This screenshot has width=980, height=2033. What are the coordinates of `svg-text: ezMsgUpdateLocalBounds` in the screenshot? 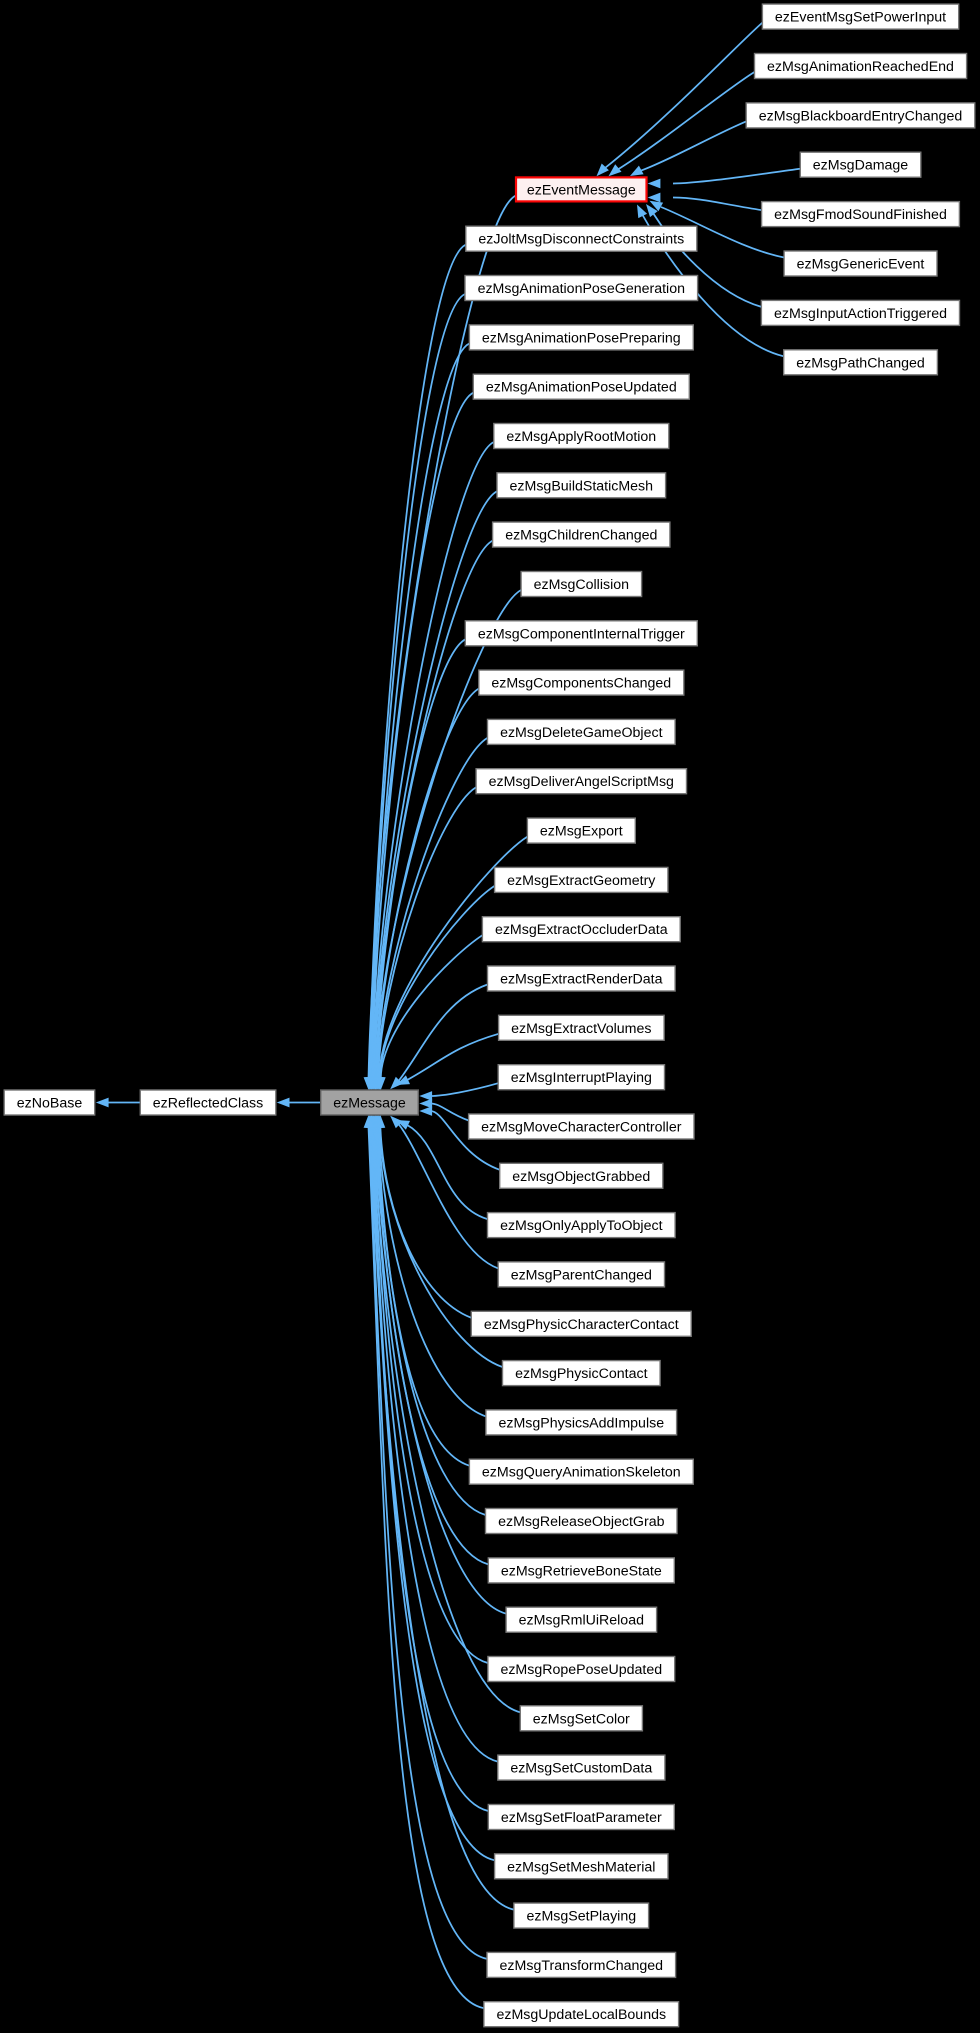 It's located at (582, 2015).